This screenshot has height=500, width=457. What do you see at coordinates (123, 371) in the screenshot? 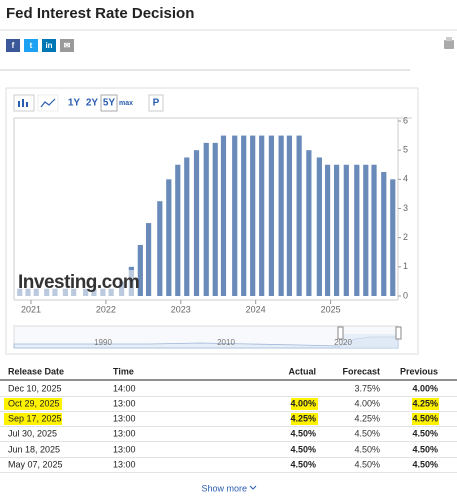
I see `column-header: Time` at bounding box center [123, 371].